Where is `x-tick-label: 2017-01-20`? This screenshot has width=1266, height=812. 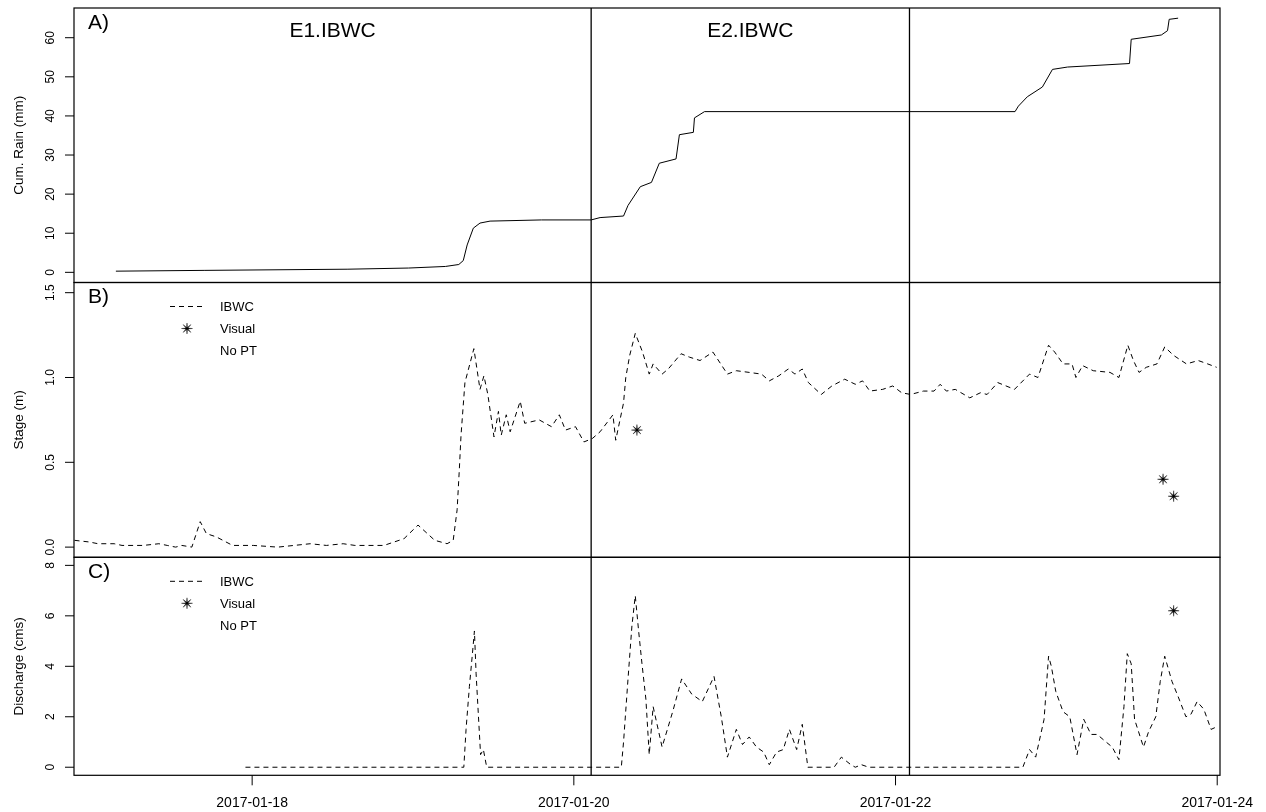
x-tick-label: 2017-01-20 is located at coordinates (574, 802).